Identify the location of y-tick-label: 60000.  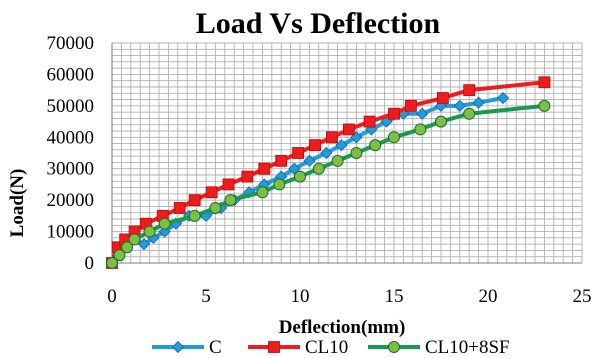
(71, 74).